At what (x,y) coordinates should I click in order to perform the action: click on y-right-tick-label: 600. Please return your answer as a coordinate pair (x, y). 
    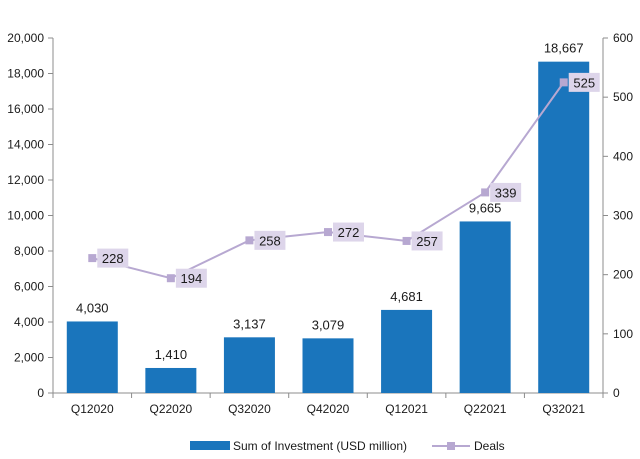
    Looking at the image, I should click on (623, 38).